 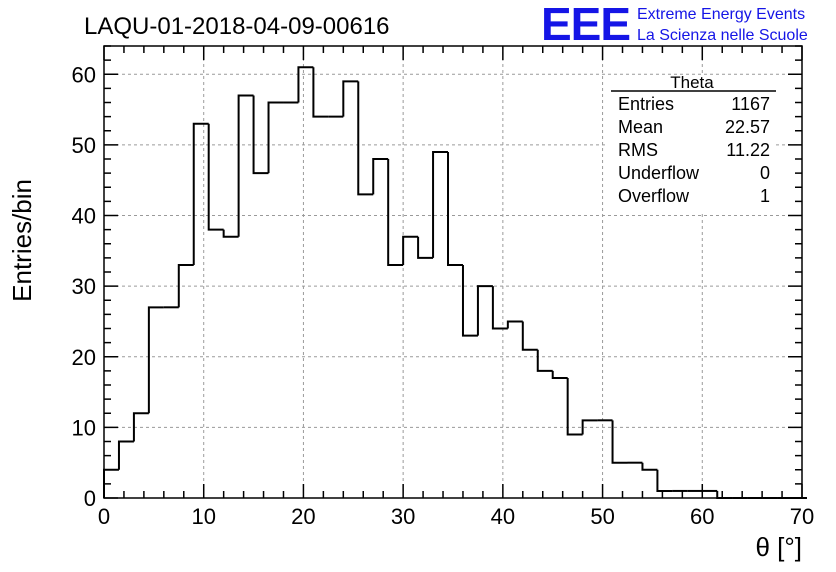 What do you see at coordinates (646, 104) in the screenshot?
I see `stats-label-entries: Entries` at bounding box center [646, 104].